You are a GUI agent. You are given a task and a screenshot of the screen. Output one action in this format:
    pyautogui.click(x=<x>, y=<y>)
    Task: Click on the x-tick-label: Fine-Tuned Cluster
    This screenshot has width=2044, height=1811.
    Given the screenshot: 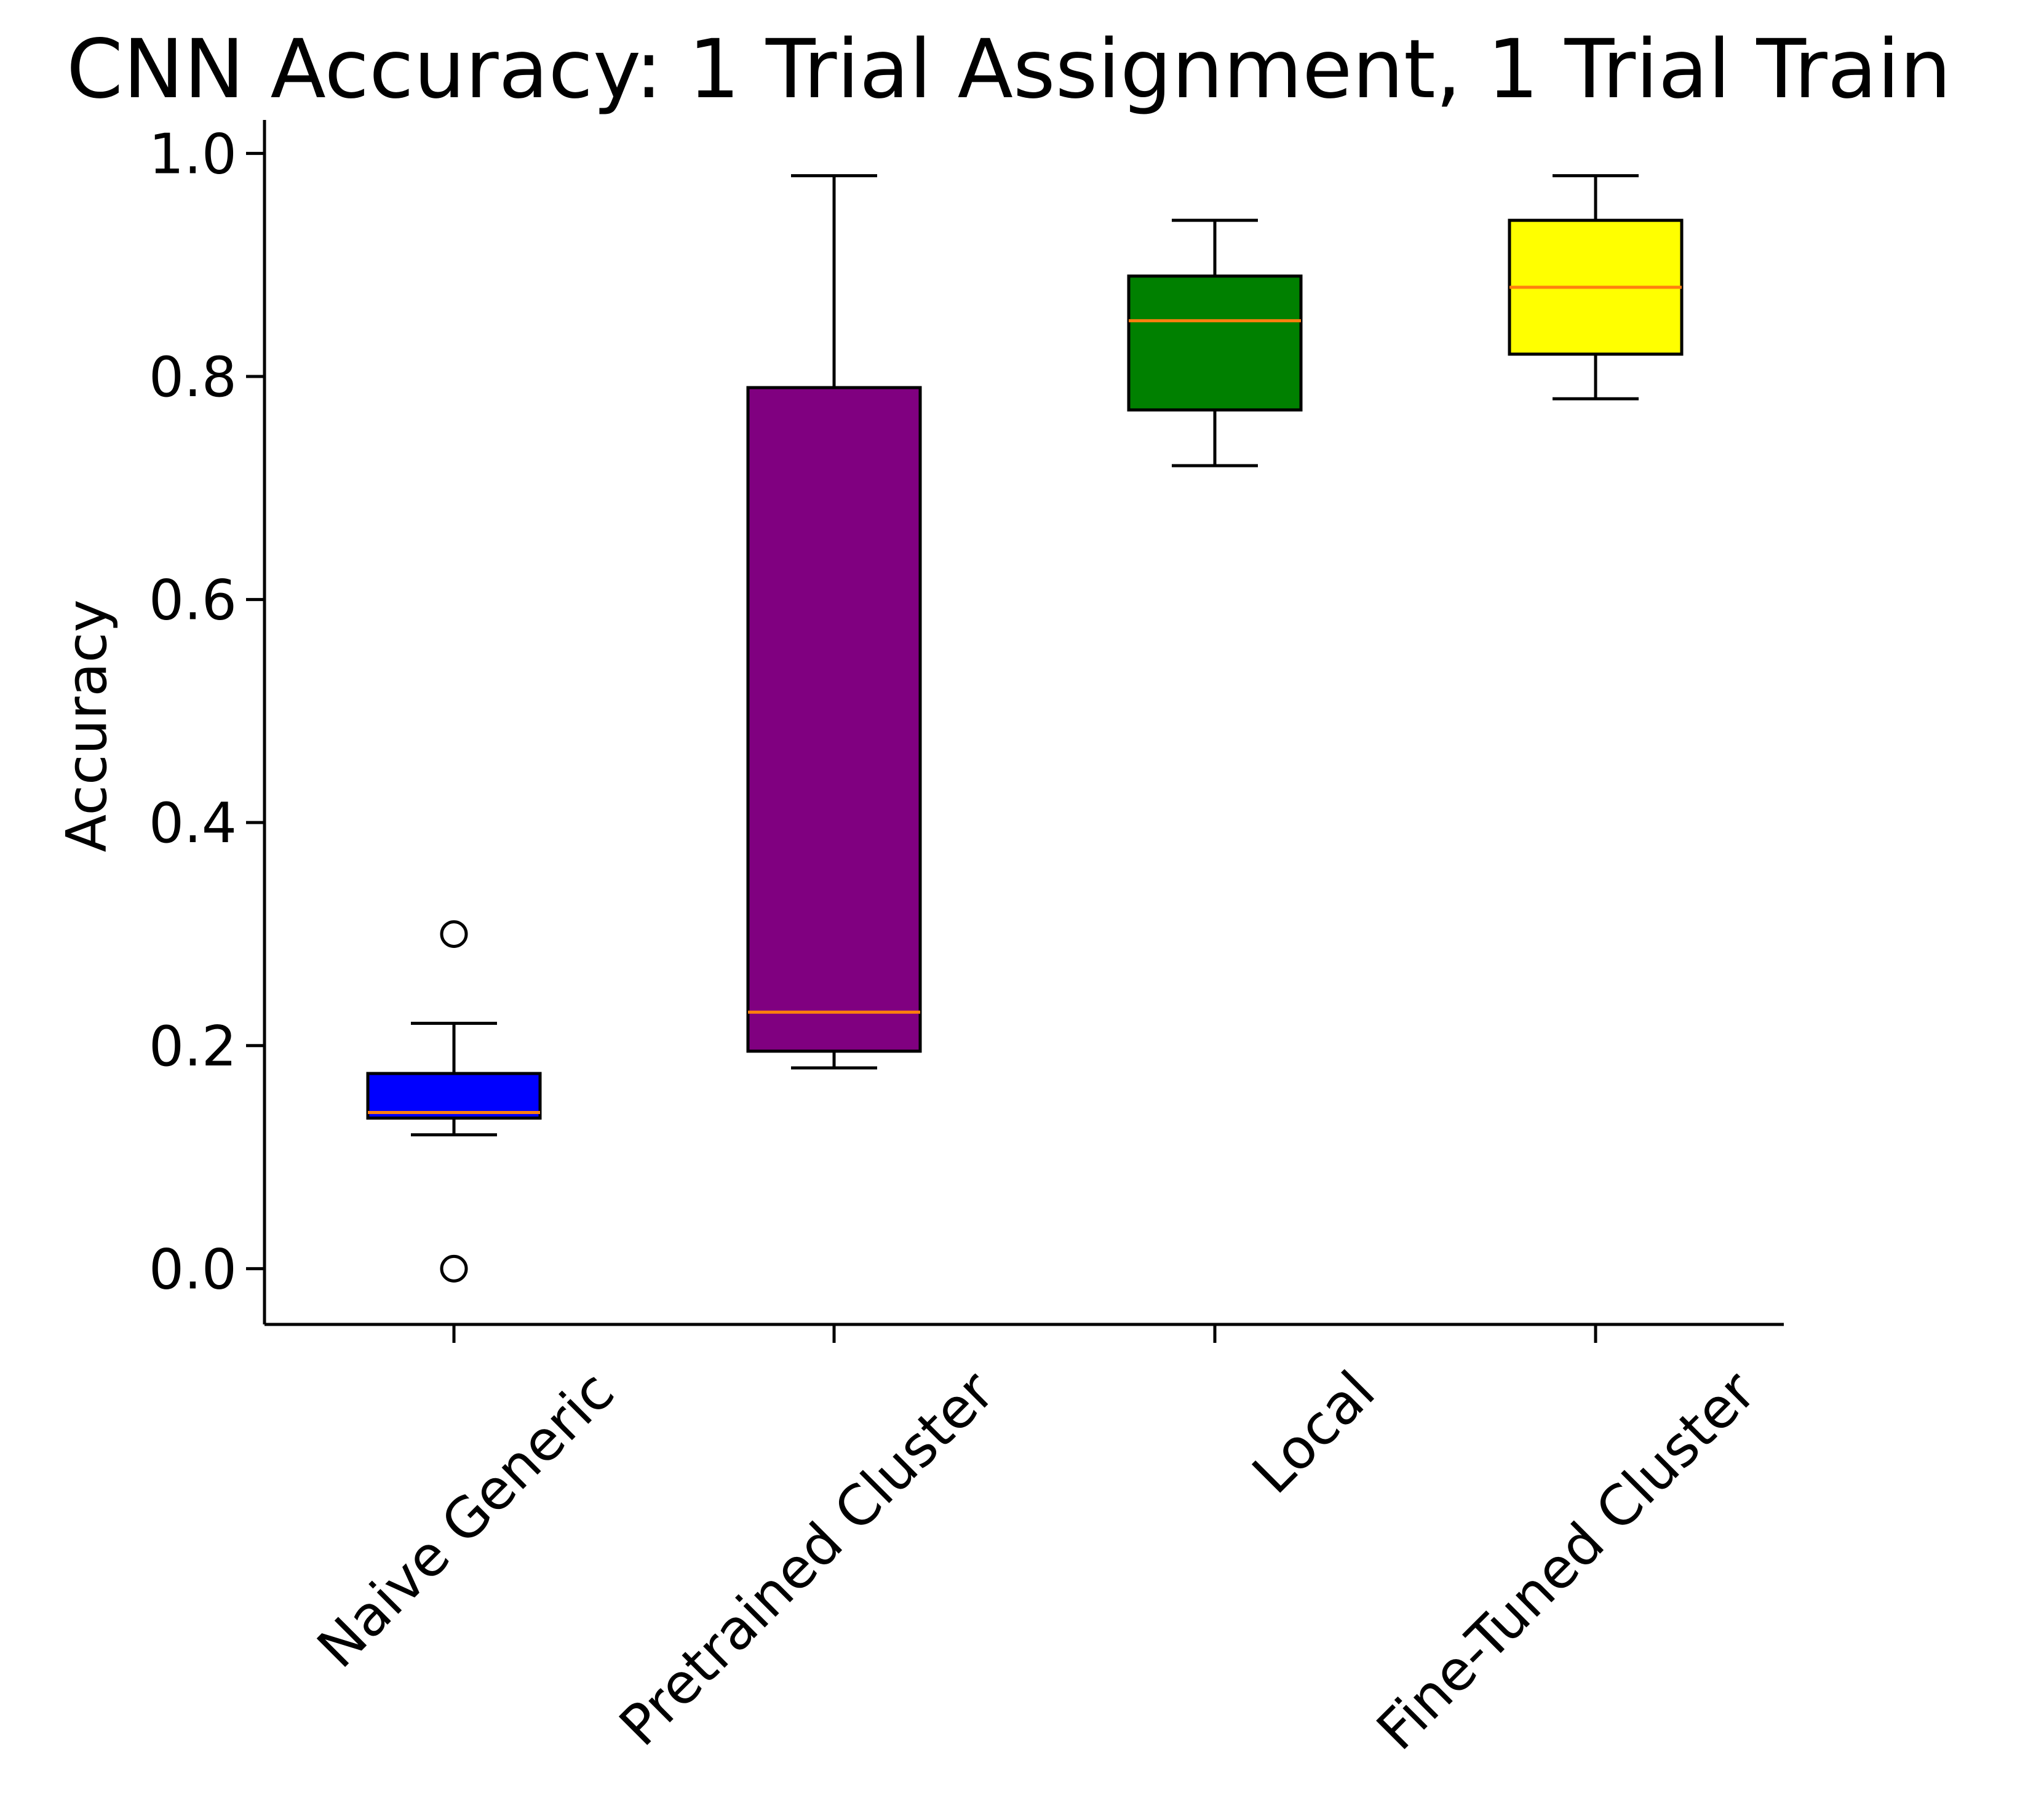 What is the action you would take?
    pyautogui.click(x=1567, y=1561)
    